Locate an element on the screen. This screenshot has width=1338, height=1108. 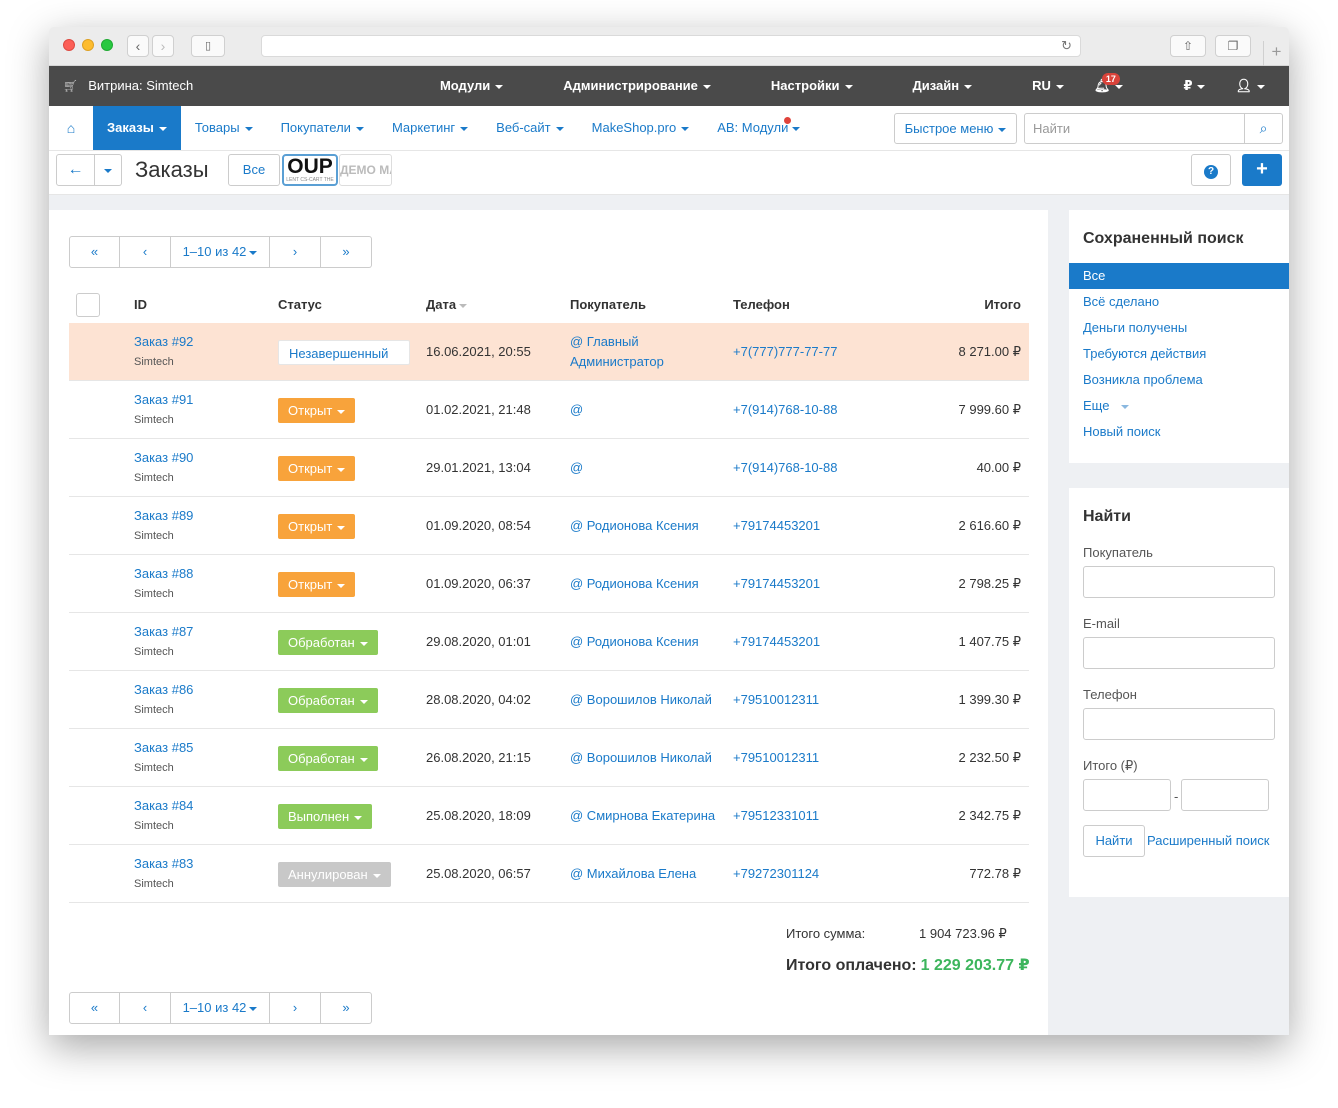
search-input is located at coordinates (1130, 128).